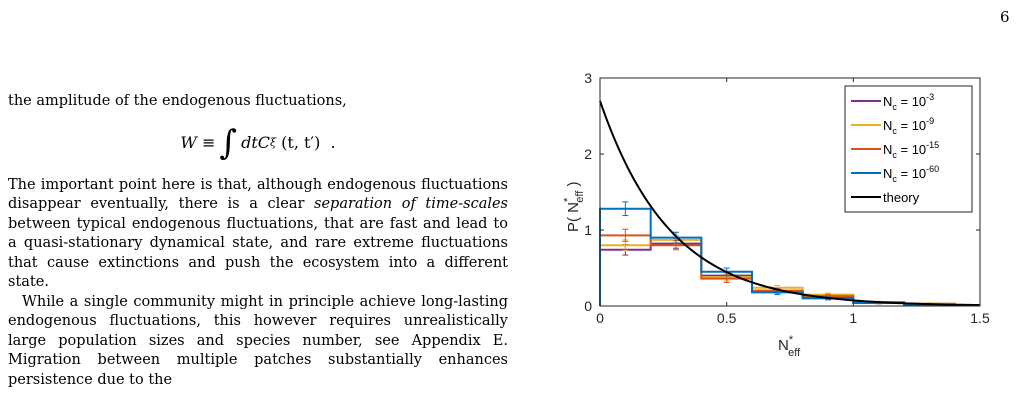 The height and width of the screenshot is (414, 1028). I want to click on axis-labels: N* eff P( N*eff ), so click(681, 270).